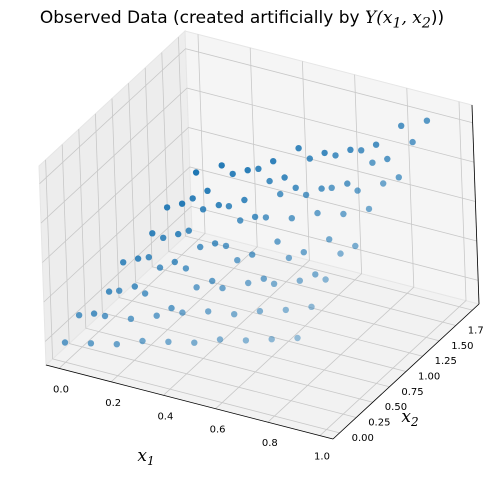 Image resolution: width=484 pixels, height=489 pixels. Describe the element at coordinates (145, 457) in the screenshot. I see `x-axis-label: x1` at that location.